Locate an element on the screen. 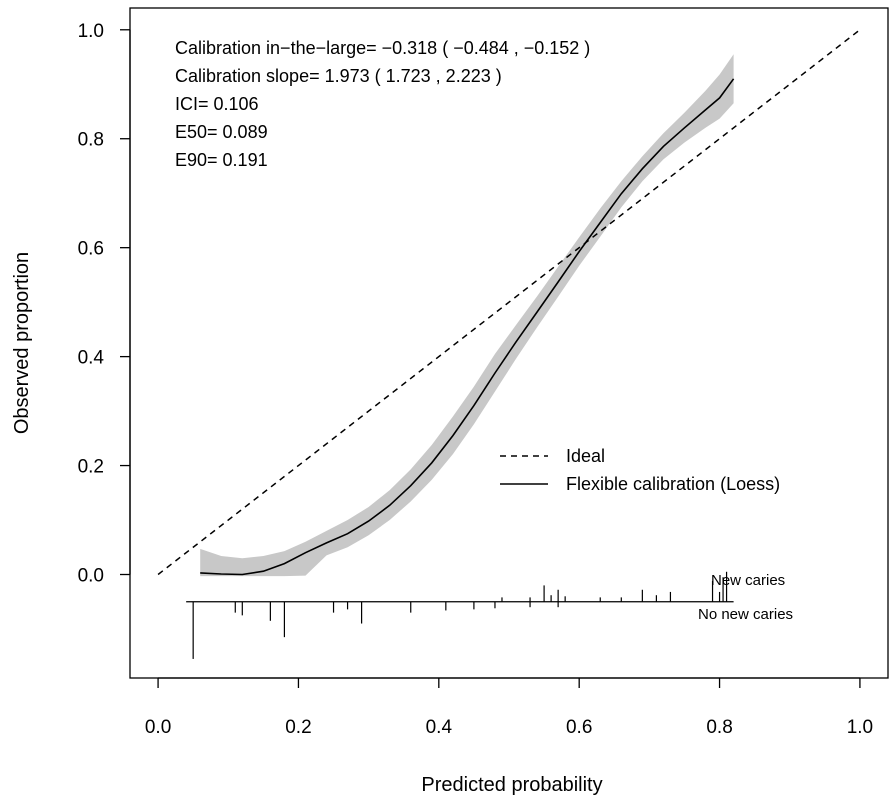 The image size is (889, 808). y-tick-label: 0.2 is located at coordinates (91, 467).